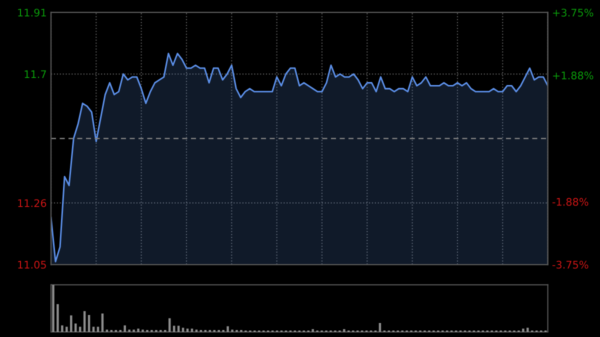  What do you see at coordinates (32, 203) in the screenshot?
I see `y-tick-label: 11.26` at bounding box center [32, 203].